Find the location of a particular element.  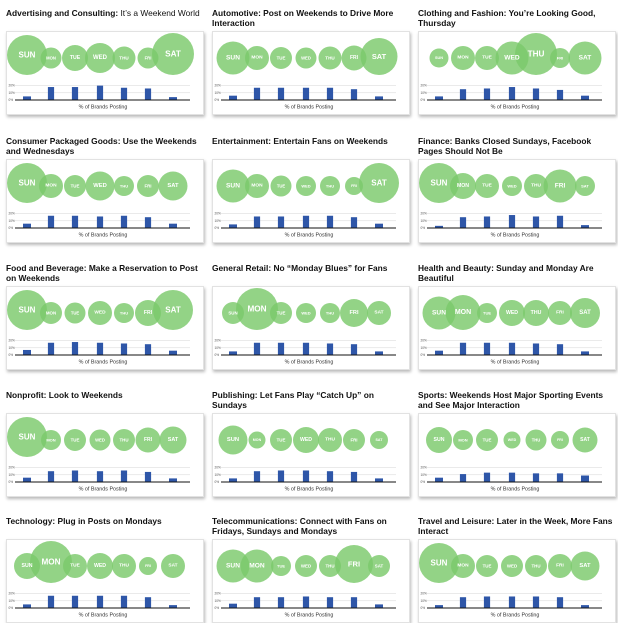

y-tick-label: 10% is located at coordinates (424, 348).